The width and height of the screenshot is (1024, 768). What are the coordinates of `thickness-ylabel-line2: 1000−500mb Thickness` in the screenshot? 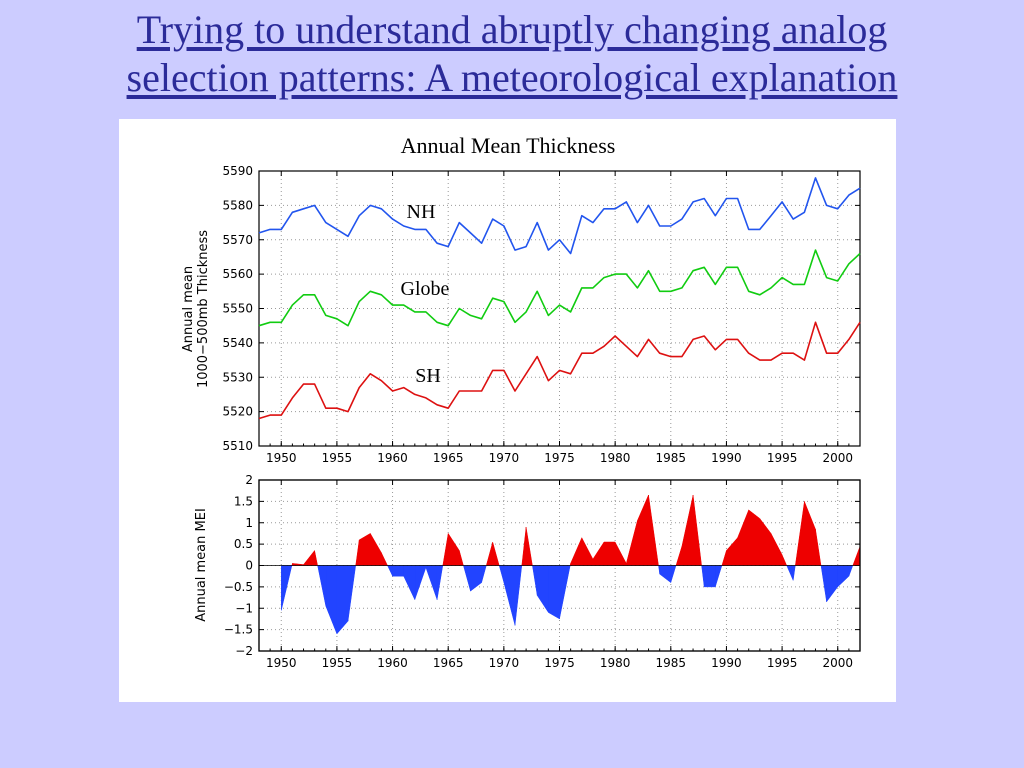 It's located at (203, 309).